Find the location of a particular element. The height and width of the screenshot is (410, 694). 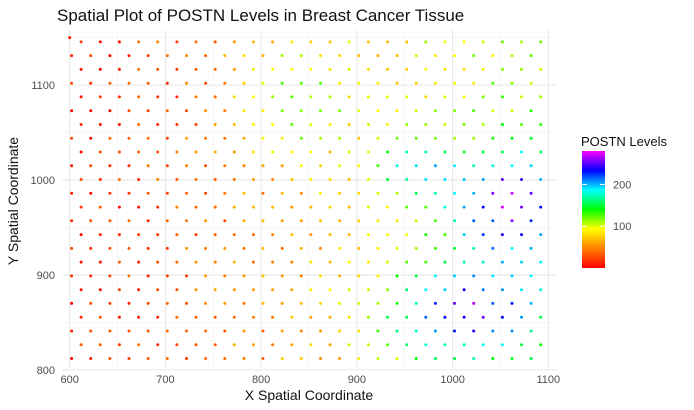

y-tick-label: 1100 is located at coordinates (43, 86).